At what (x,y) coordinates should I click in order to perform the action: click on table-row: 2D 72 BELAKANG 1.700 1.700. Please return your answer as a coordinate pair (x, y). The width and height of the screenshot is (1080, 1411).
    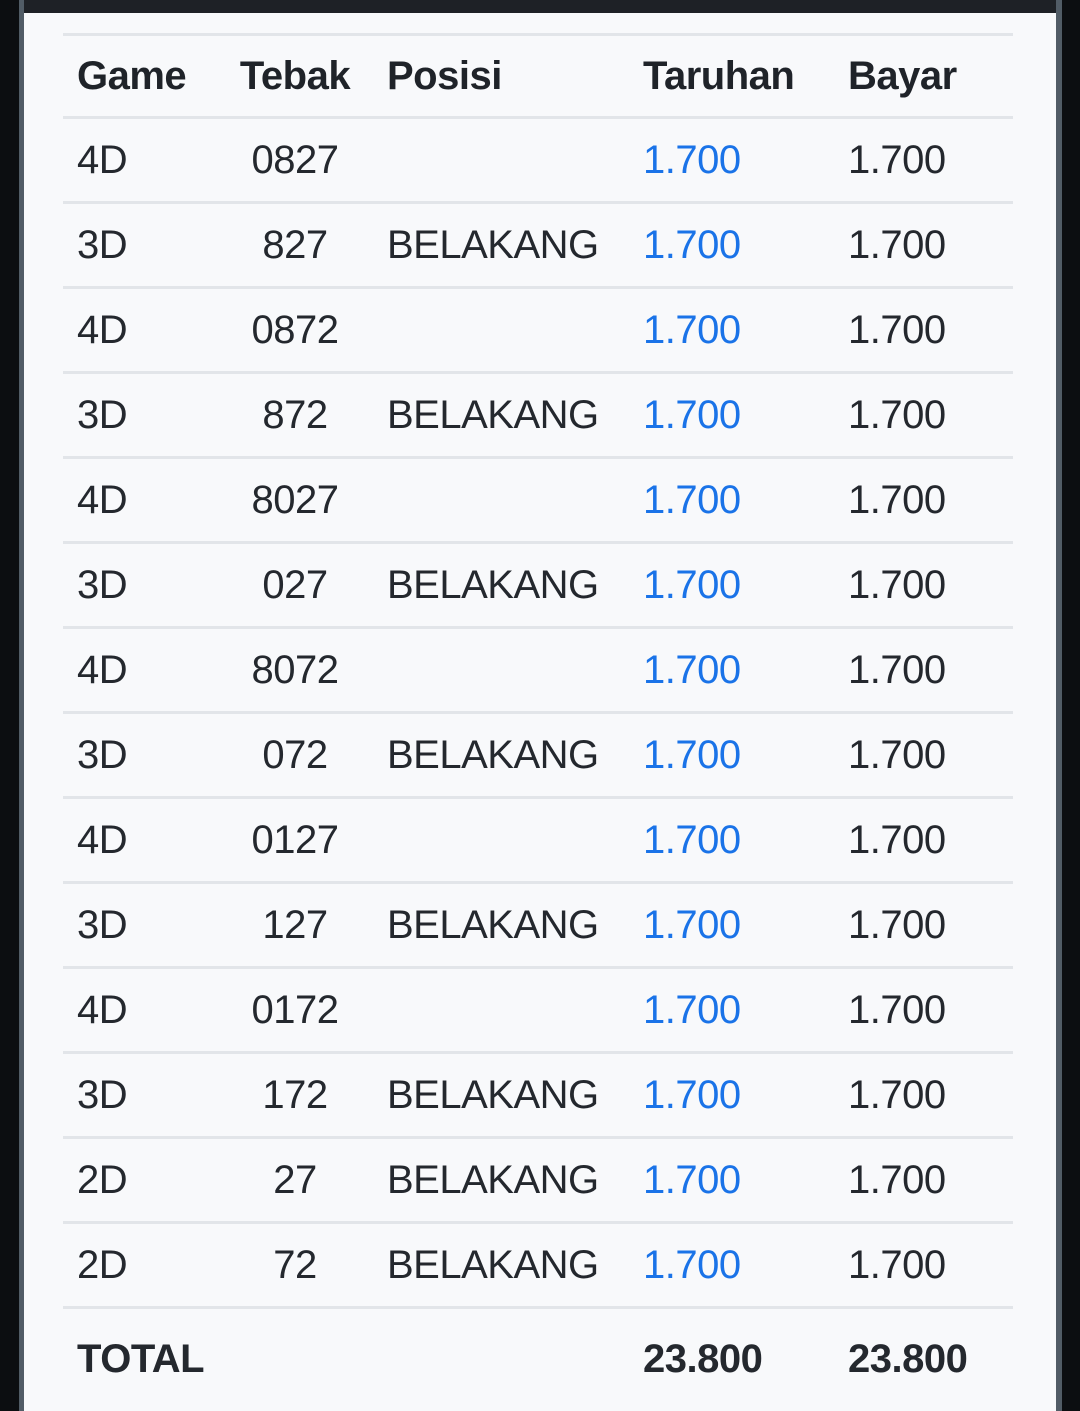
    Looking at the image, I should click on (538, 1265).